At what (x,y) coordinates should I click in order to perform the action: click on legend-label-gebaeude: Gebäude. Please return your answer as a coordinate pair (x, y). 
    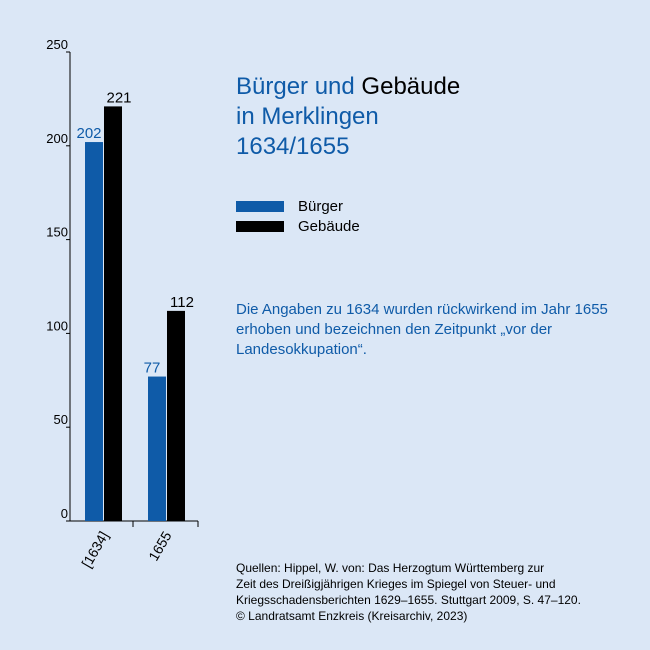
    Looking at the image, I should click on (329, 226).